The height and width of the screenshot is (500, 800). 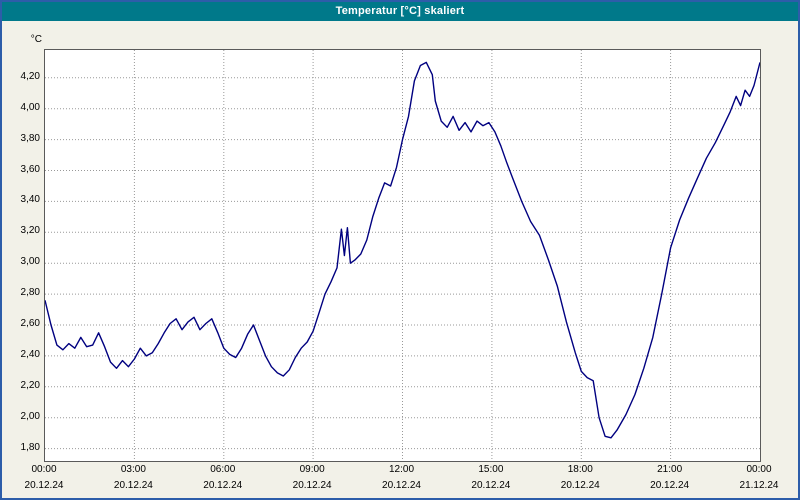 I want to click on x-tick-label: 03:00, so click(x=133, y=469).